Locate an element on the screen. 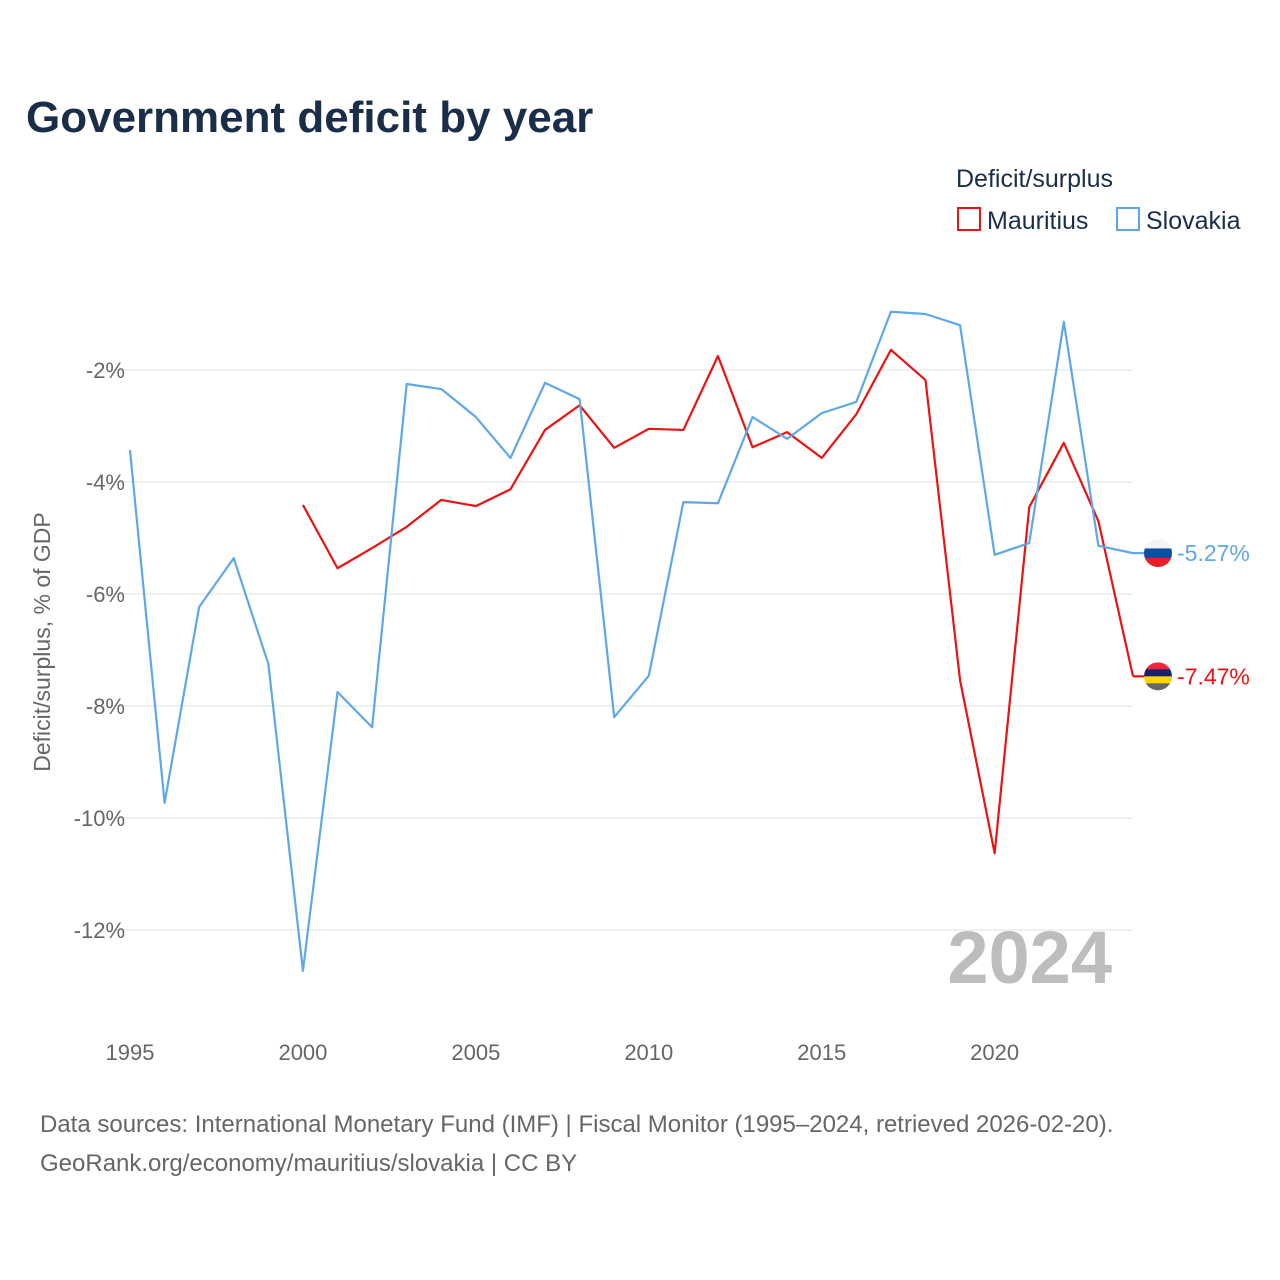 The width and height of the screenshot is (1280, 1280). legend-label-mauritius: Mauritius is located at coordinates (1037, 221).